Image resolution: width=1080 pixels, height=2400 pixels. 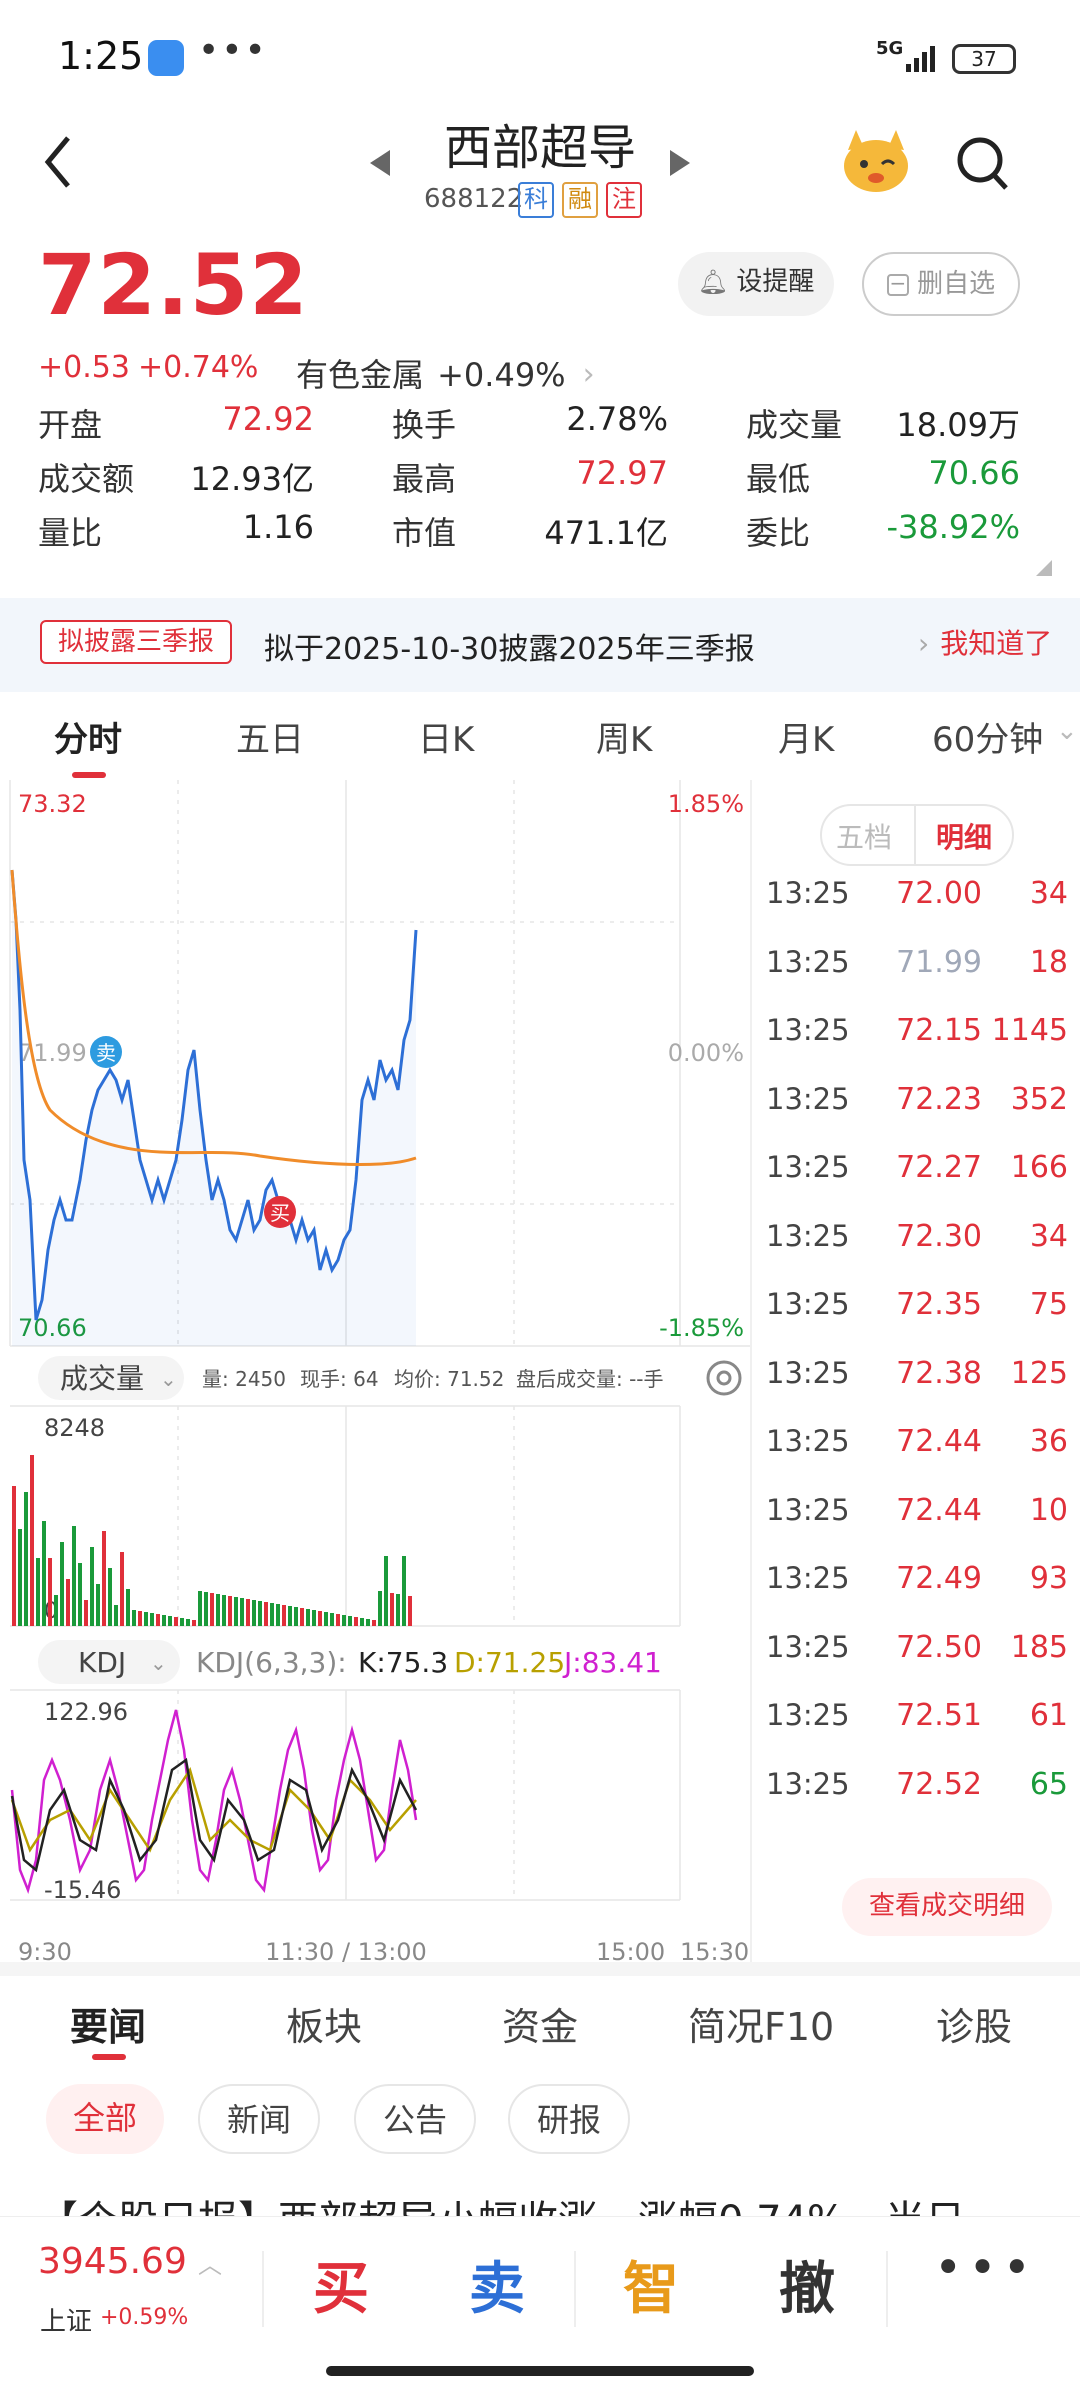 I want to click on tab-weekly-k: 周K, so click(x=624, y=740).